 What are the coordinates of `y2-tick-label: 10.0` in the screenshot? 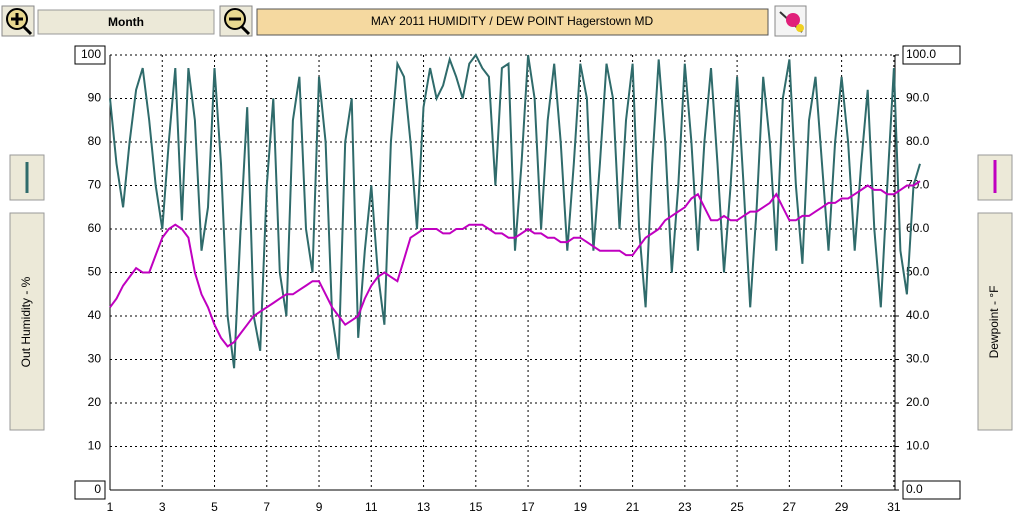 It's located at (918, 446).